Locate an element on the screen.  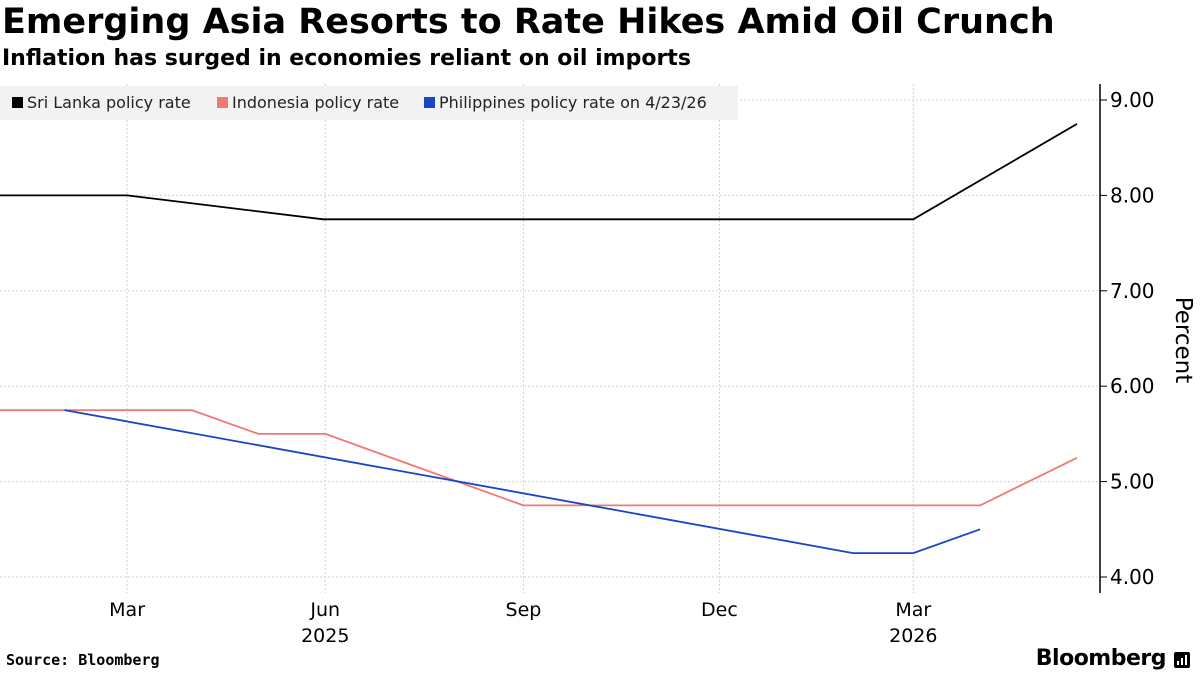
x-tick-label: Sep is located at coordinates (524, 610).